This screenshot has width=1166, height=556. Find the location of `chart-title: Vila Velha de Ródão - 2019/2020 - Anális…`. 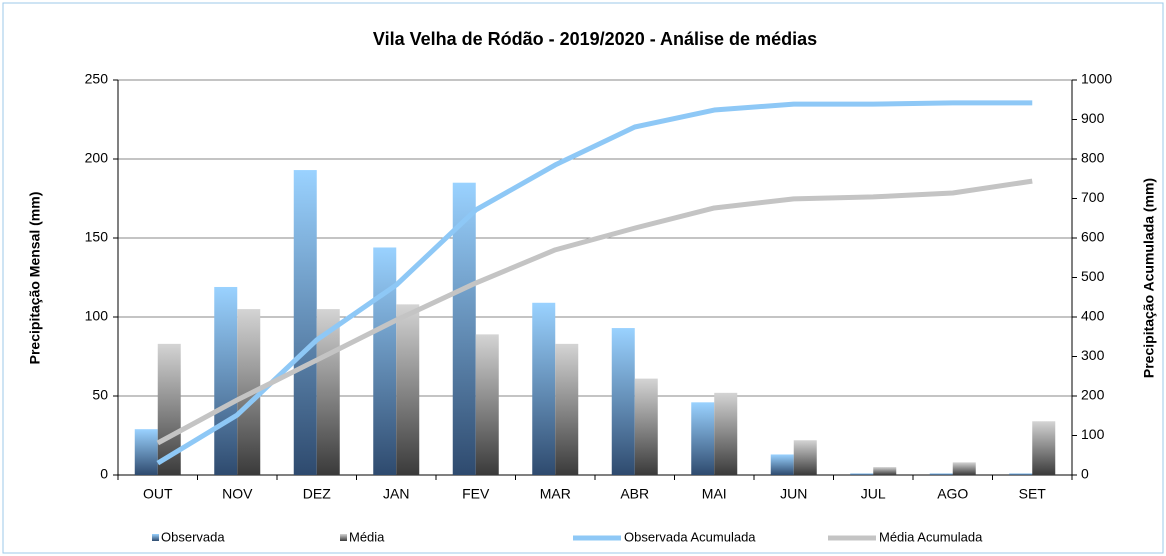

chart-title: Vila Velha de Ródão - 2019/2020 - Anális… is located at coordinates (595, 39).